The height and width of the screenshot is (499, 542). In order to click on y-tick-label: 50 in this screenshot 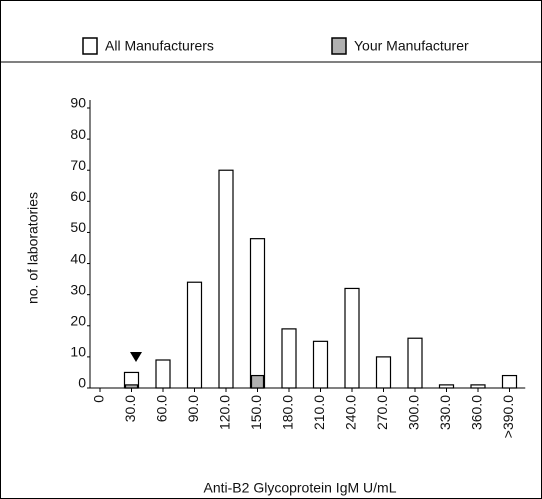, I will do `click(78, 227)`.